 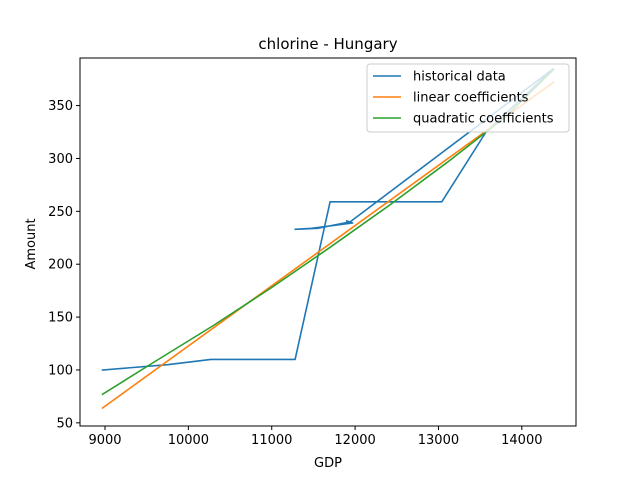 I want to click on y-tick-label: 250, so click(x=60, y=212).